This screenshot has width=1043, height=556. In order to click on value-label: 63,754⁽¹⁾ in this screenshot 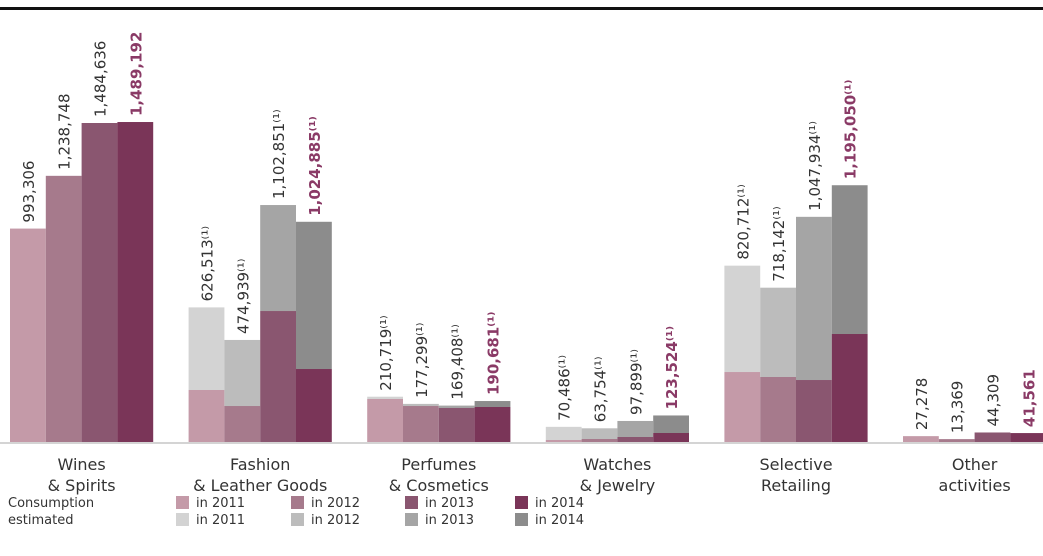, I will do `click(601, 389)`.